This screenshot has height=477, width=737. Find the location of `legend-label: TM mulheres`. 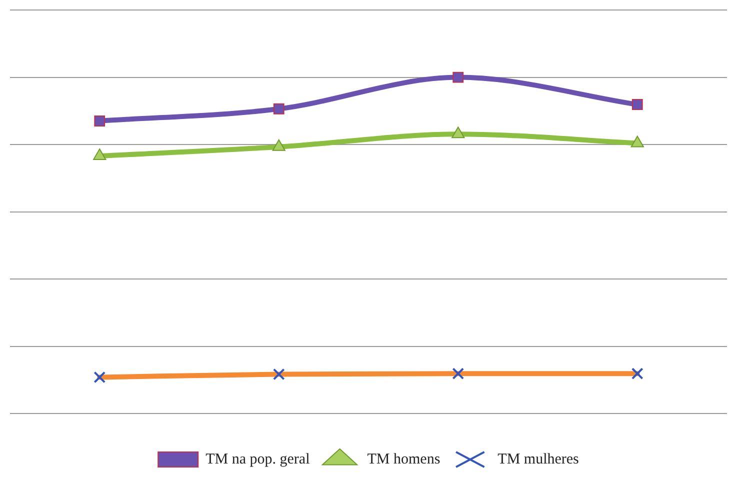

legend-label: TM mulheres is located at coordinates (539, 459).